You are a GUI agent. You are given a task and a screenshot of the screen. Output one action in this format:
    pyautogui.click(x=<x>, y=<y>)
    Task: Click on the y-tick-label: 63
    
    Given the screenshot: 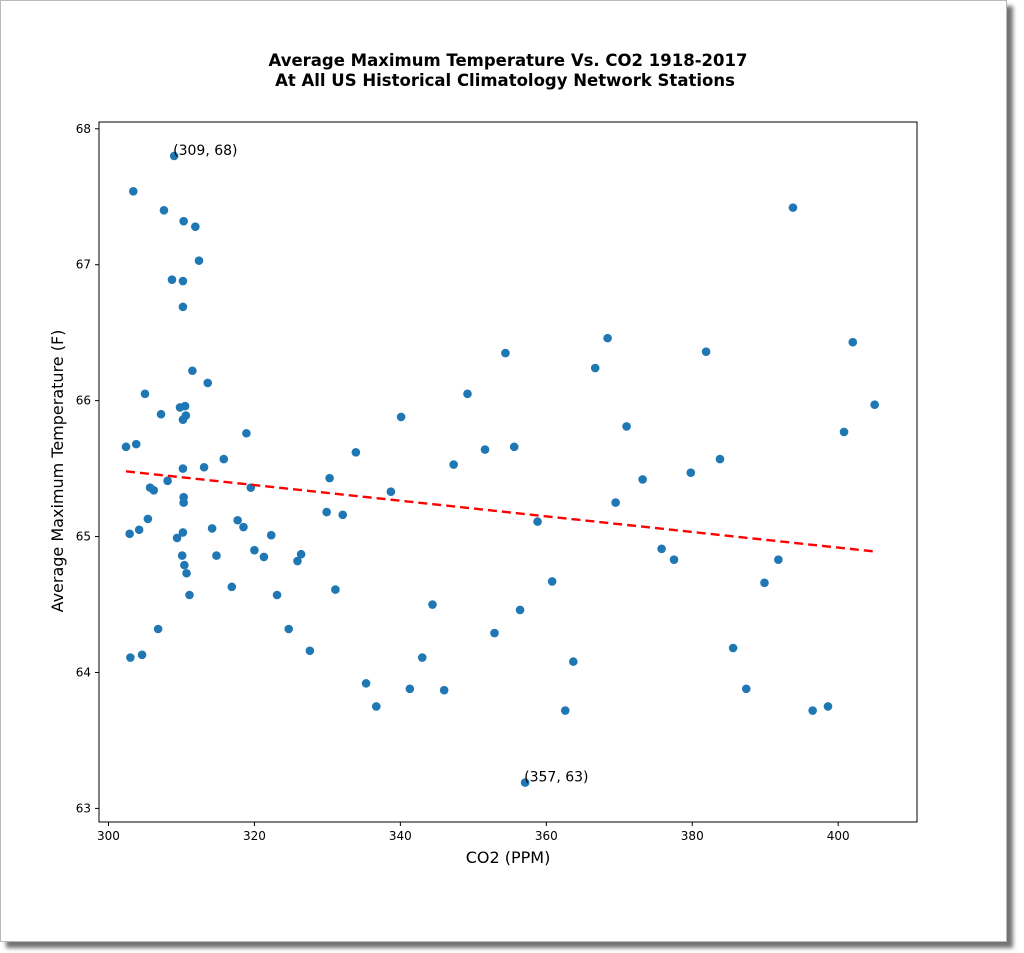 What is the action you would take?
    pyautogui.click(x=83, y=808)
    